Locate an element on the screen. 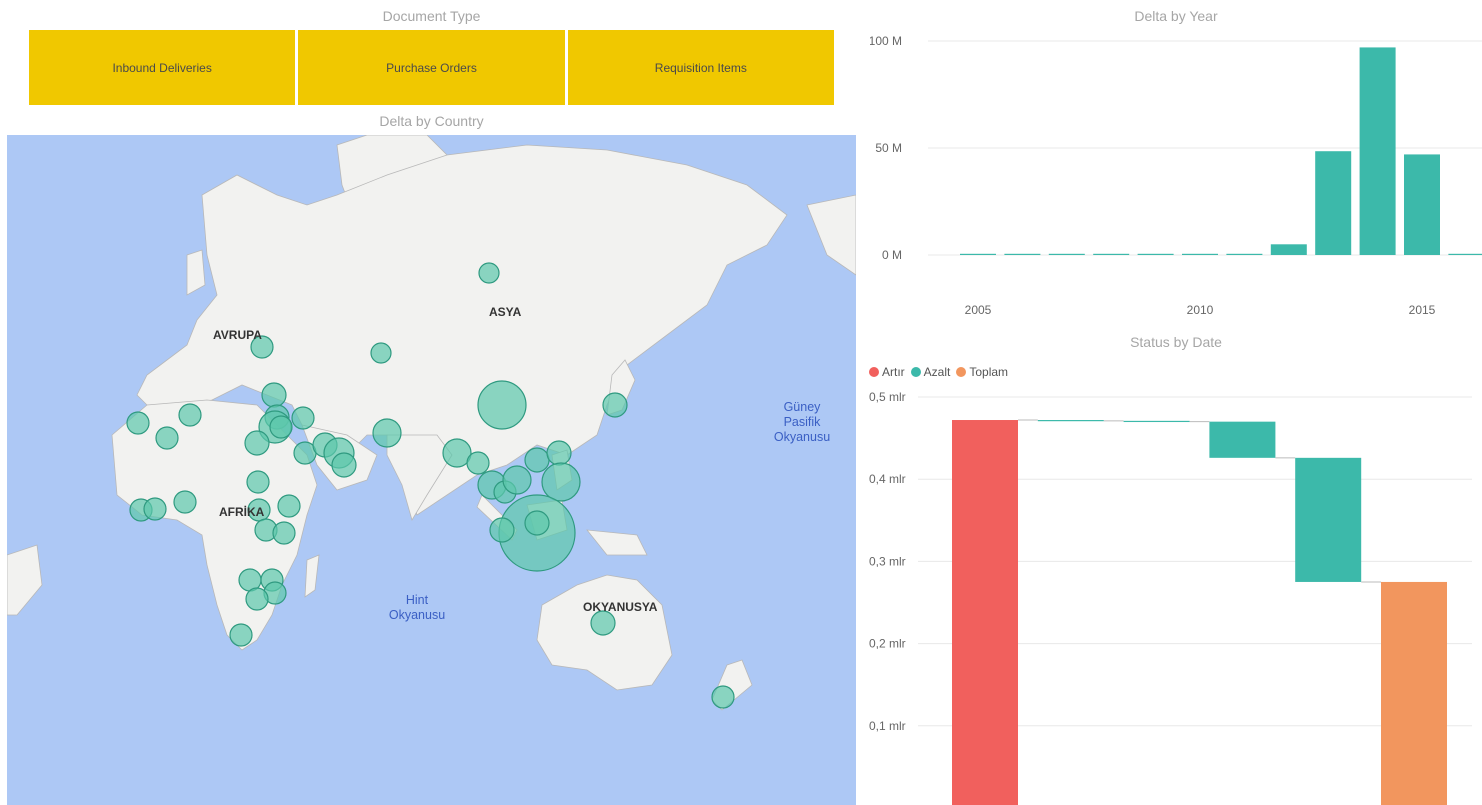 This screenshot has width=1482, height=805. continent-label-asia: ASYA is located at coordinates (505, 312).